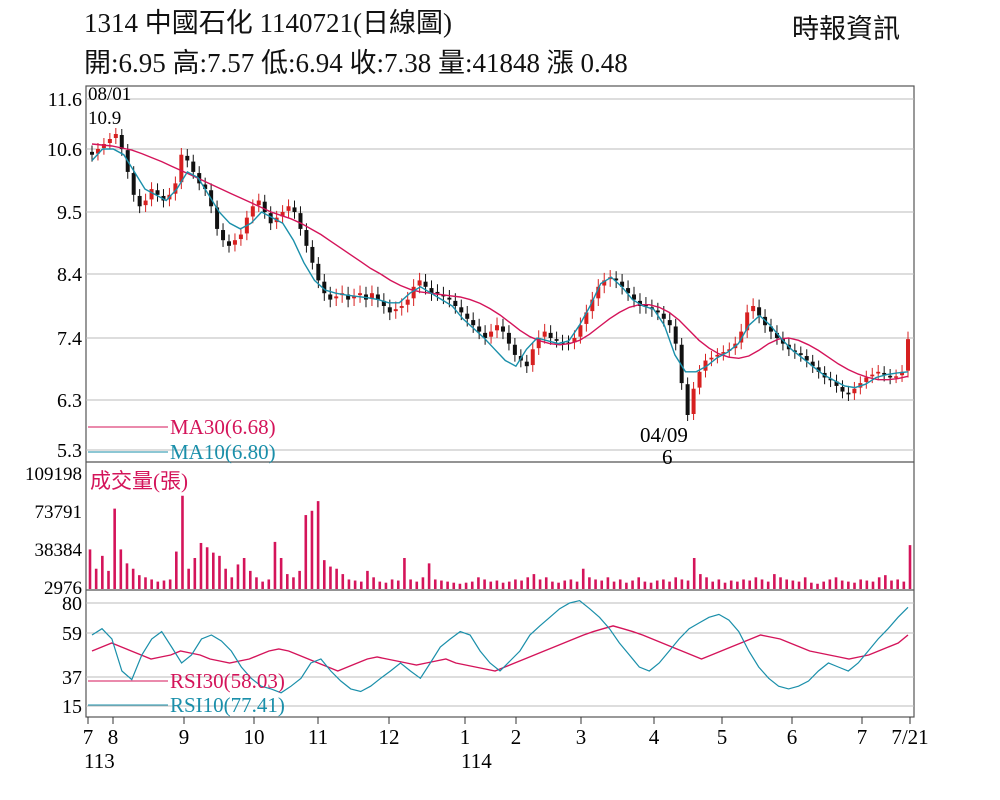 This screenshot has width=1000, height=800. I want to click on rsi-gridlines, so click(500, 654).